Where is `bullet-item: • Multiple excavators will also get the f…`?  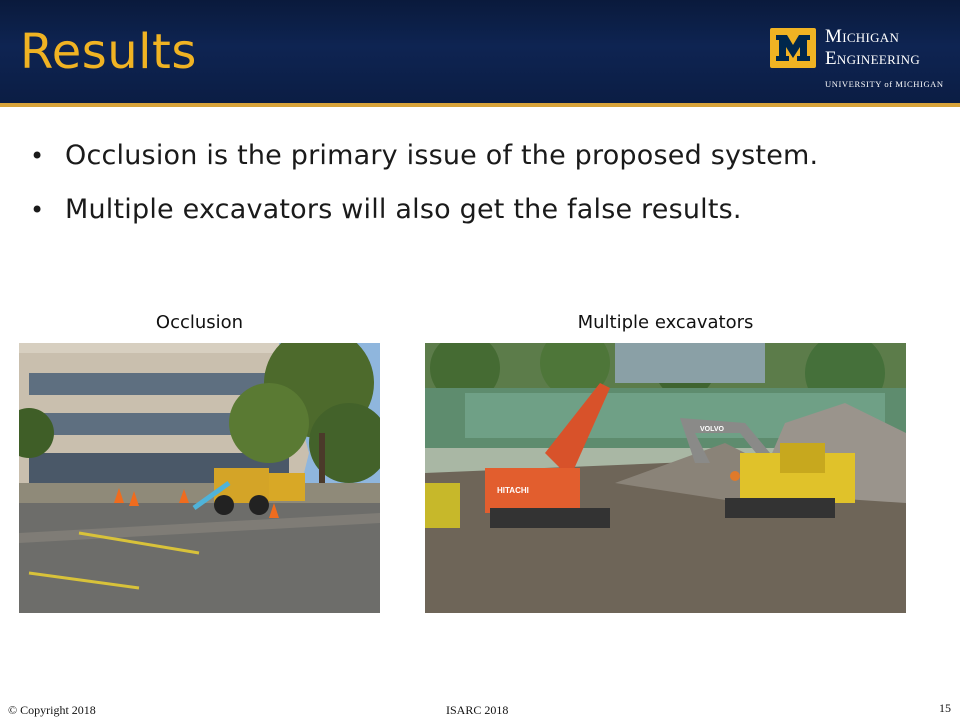
bullet-item: • Multiple excavators will also get the f… is located at coordinates (480, 210).